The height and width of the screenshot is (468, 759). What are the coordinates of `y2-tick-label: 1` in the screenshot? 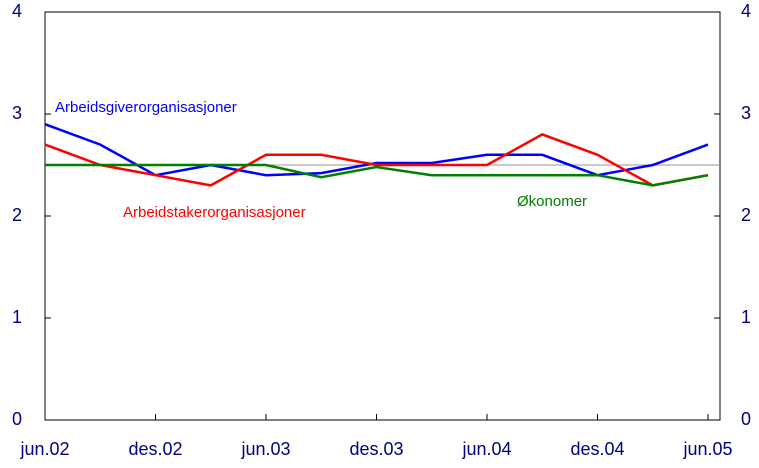 It's located at (746, 317).